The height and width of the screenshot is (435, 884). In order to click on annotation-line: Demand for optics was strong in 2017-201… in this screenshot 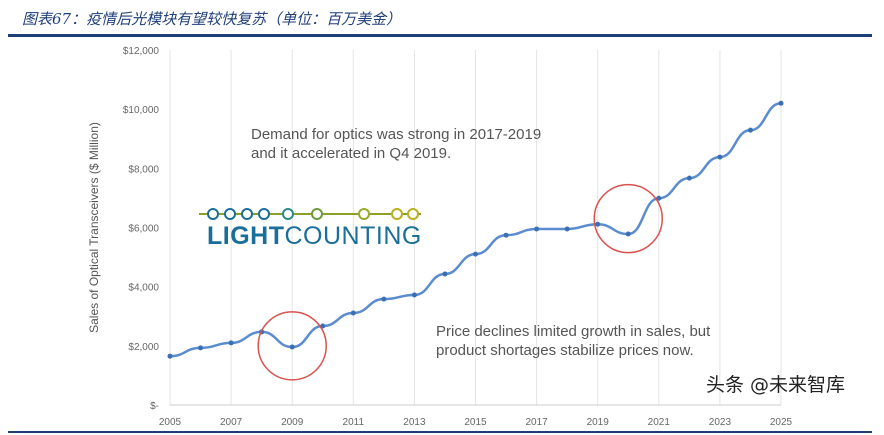, I will do `click(396, 134)`.